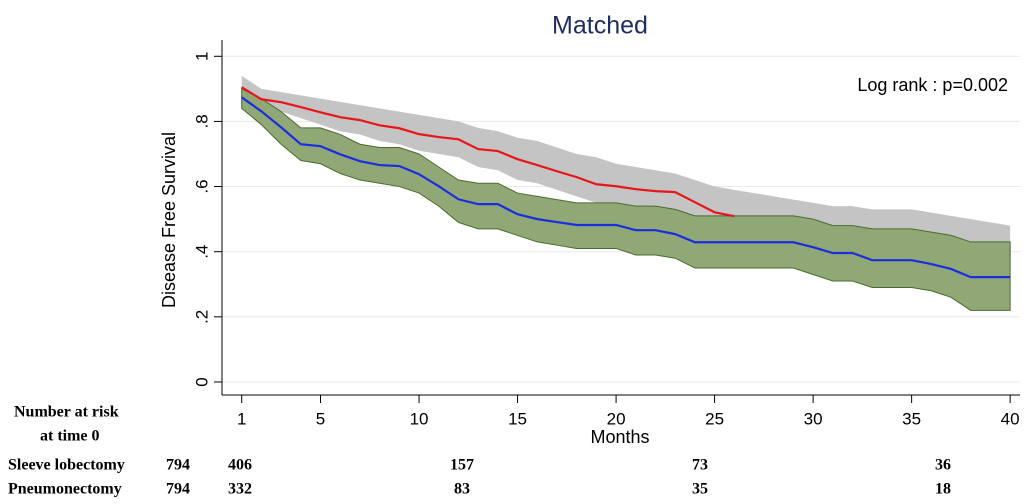 This screenshot has height=504, width=1029. Describe the element at coordinates (813, 418) in the screenshot. I see `x-tick-label: 30` at that location.